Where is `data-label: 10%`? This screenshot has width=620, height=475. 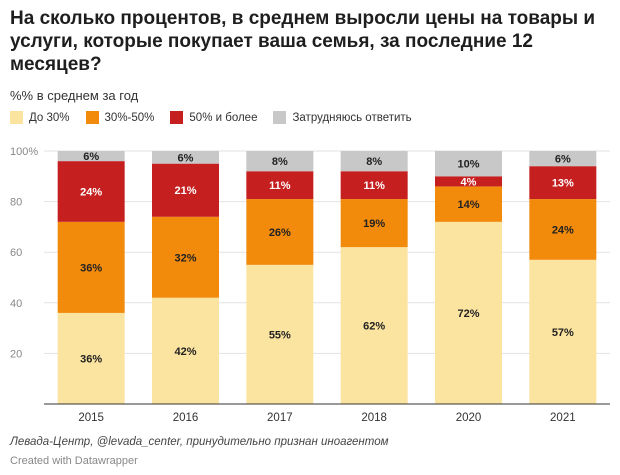
data-label: 10% is located at coordinates (468, 165).